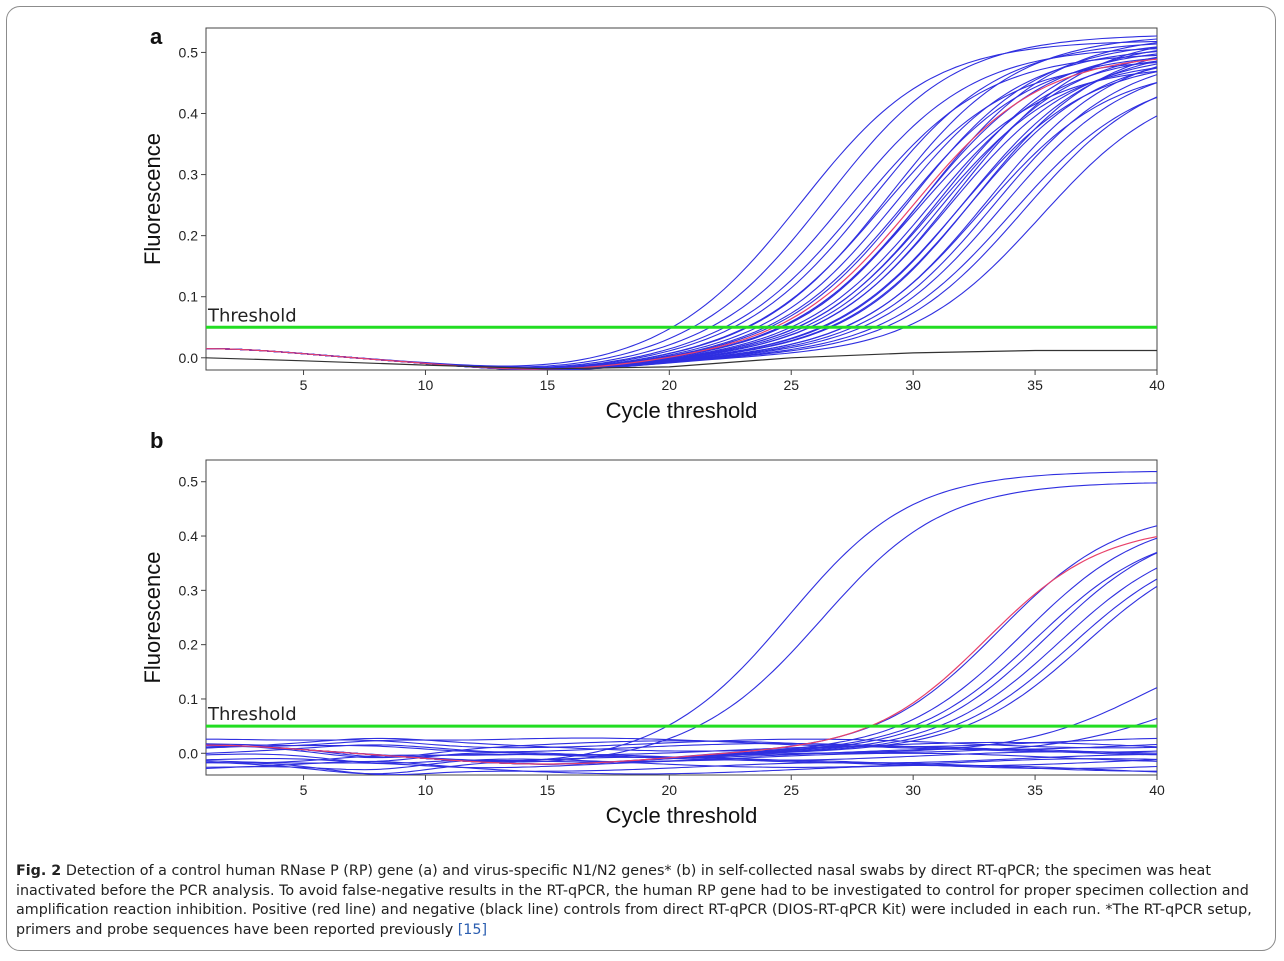  I want to click on panel-label: b, so click(156, 440).